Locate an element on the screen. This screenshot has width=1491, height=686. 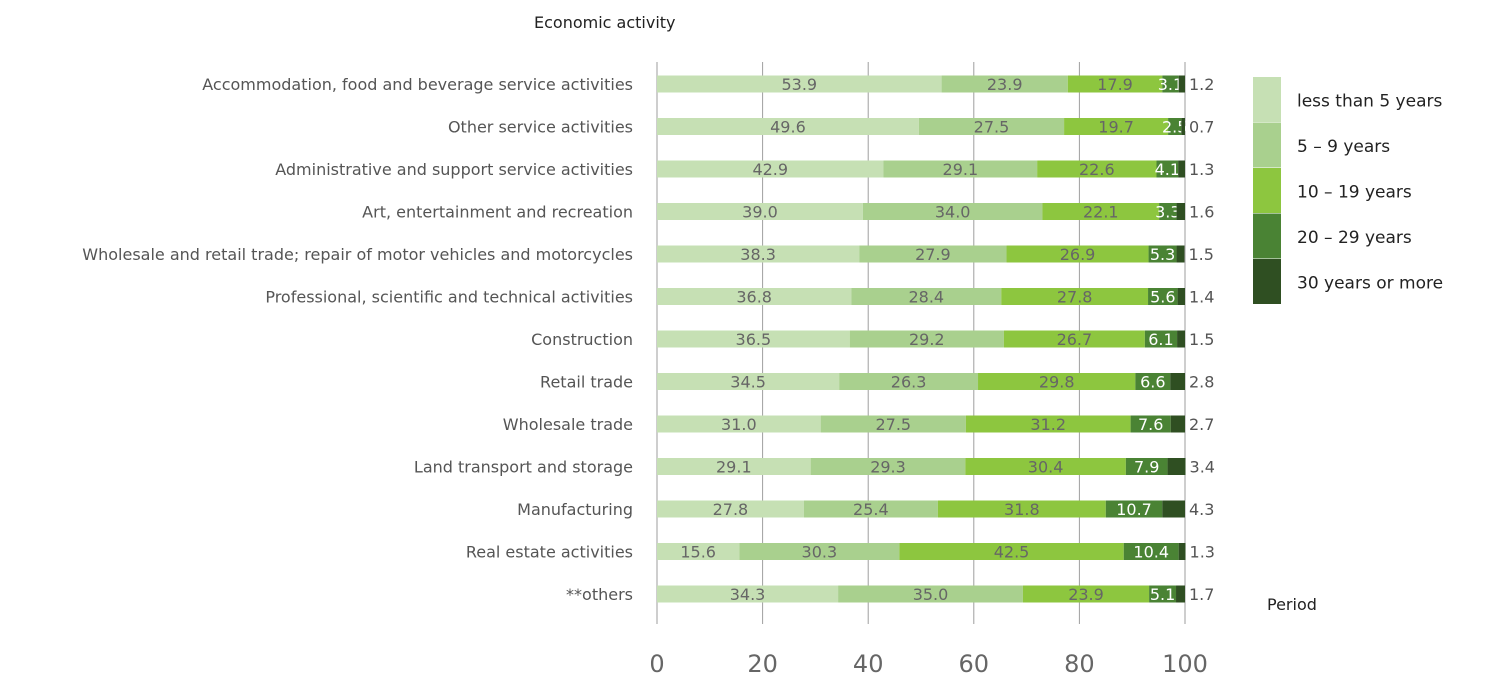
category-label: Retail trade is located at coordinates (586, 382).